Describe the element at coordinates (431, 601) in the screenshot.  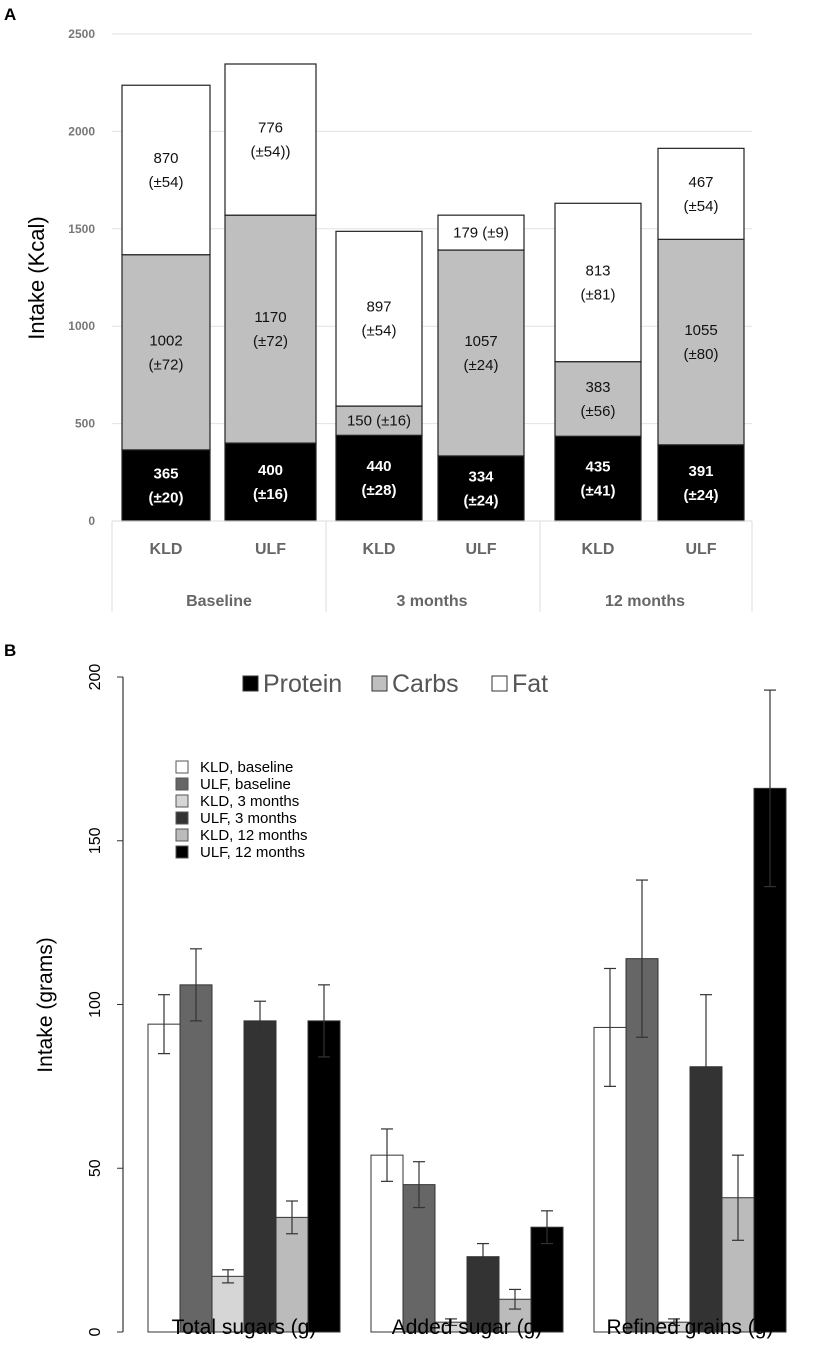
I see `x-group-label: 3 months` at that location.